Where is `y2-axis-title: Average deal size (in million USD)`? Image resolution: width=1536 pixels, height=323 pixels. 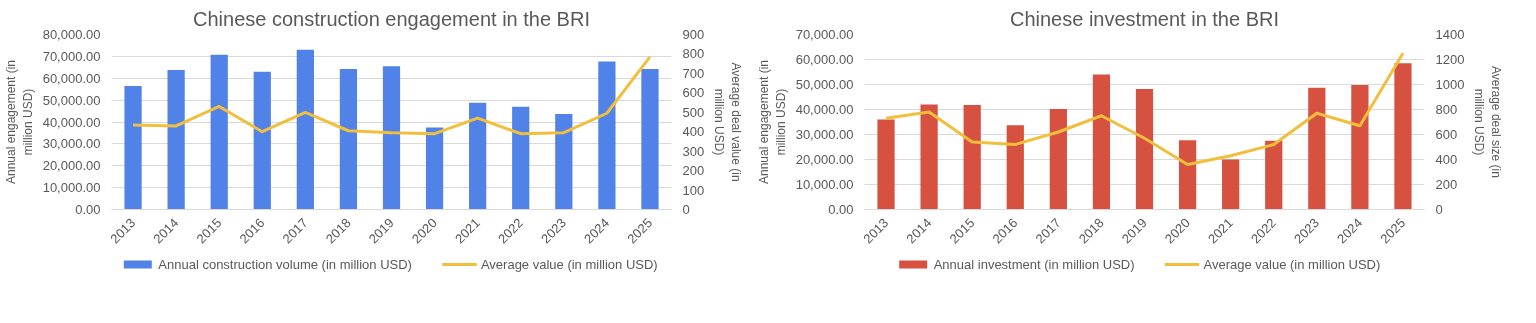 y2-axis-title: Average deal size (in million USD) is located at coordinates (1488, 122).